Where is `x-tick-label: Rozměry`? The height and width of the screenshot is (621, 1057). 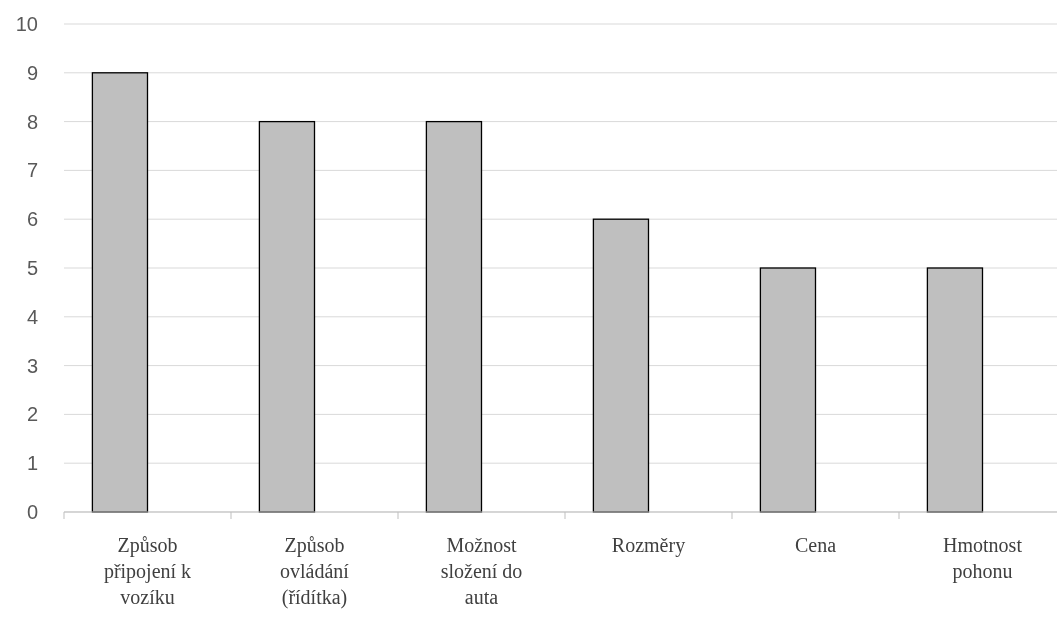 x-tick-label: Rozměry is located at coordinates (648, 545).